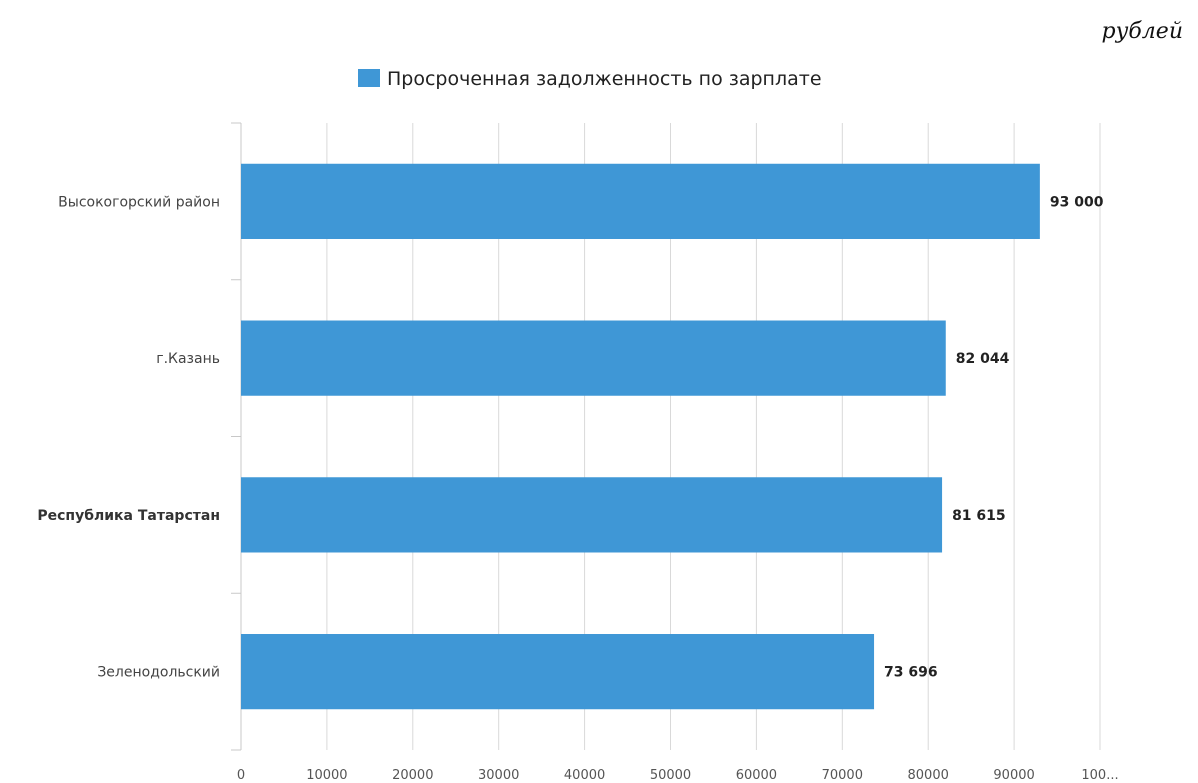 This screenshot has width=1198, height=783. What do you see at coordinates (928, 775) in the screenshot?
I see `x-tick-label: 80000` at bounding box center [928, 775].